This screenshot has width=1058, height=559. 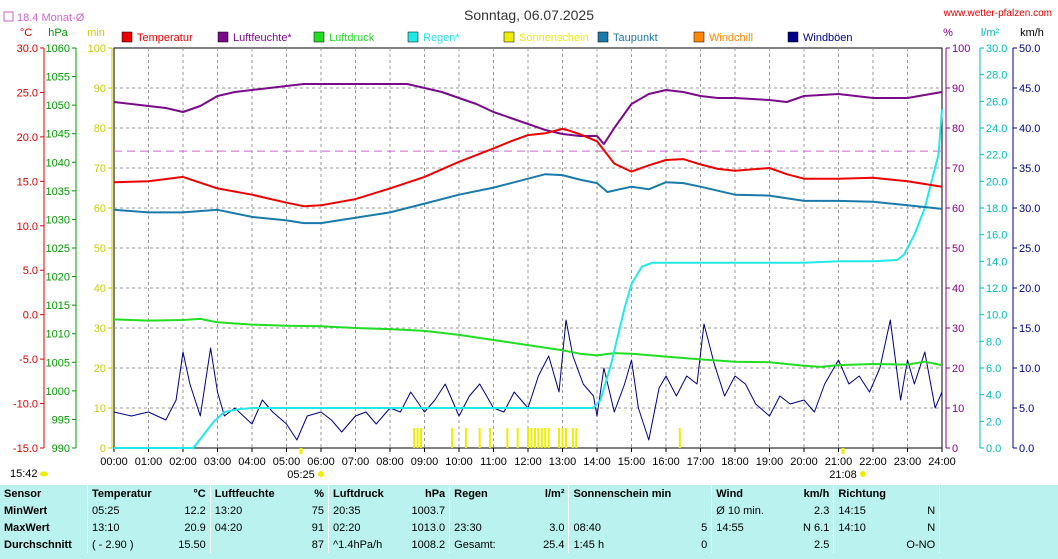 I want to click on humidity-line, so click(x=528, y=114).